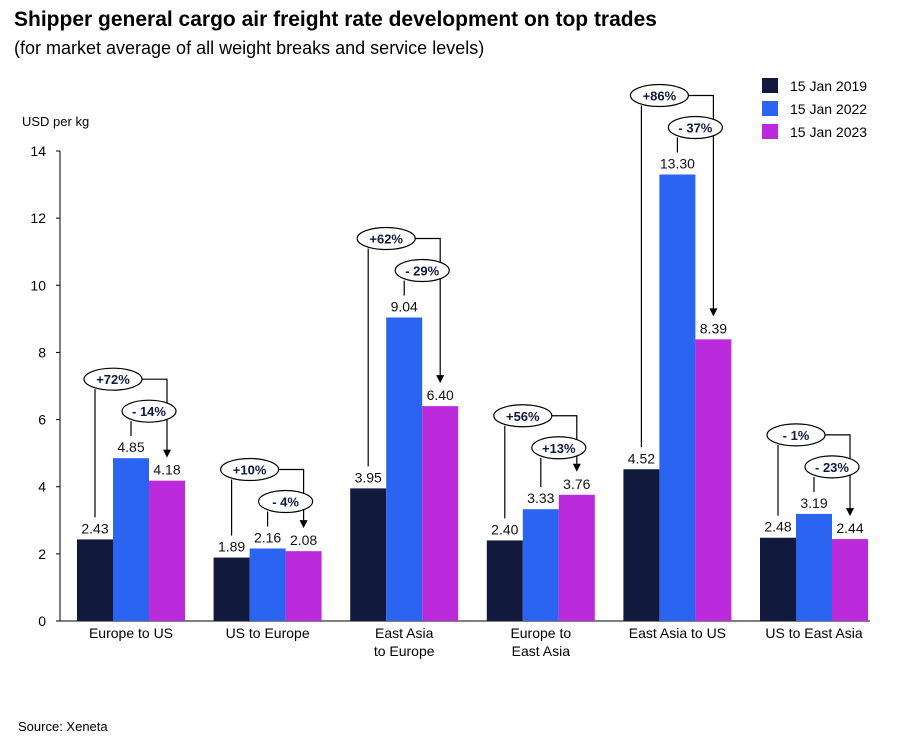 Image resolution: width=900 pixels, height=741 pixels. What do you see at coordinates (94, 528) in the screenshot?
I see `data-label: 2.43` at bounding box center [94, 528].